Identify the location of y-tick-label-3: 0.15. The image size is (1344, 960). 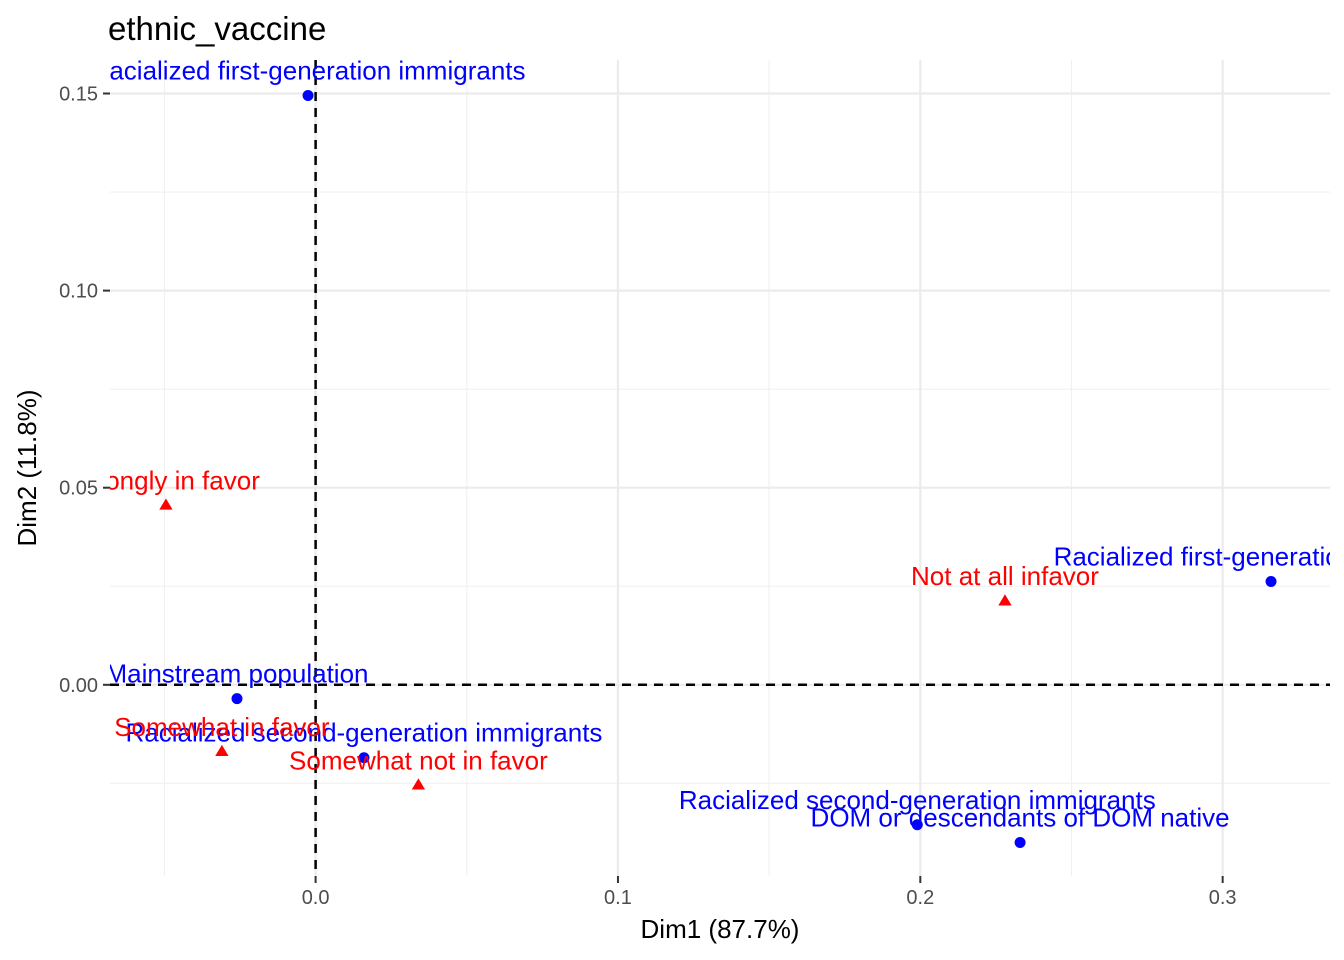
(78, 95).